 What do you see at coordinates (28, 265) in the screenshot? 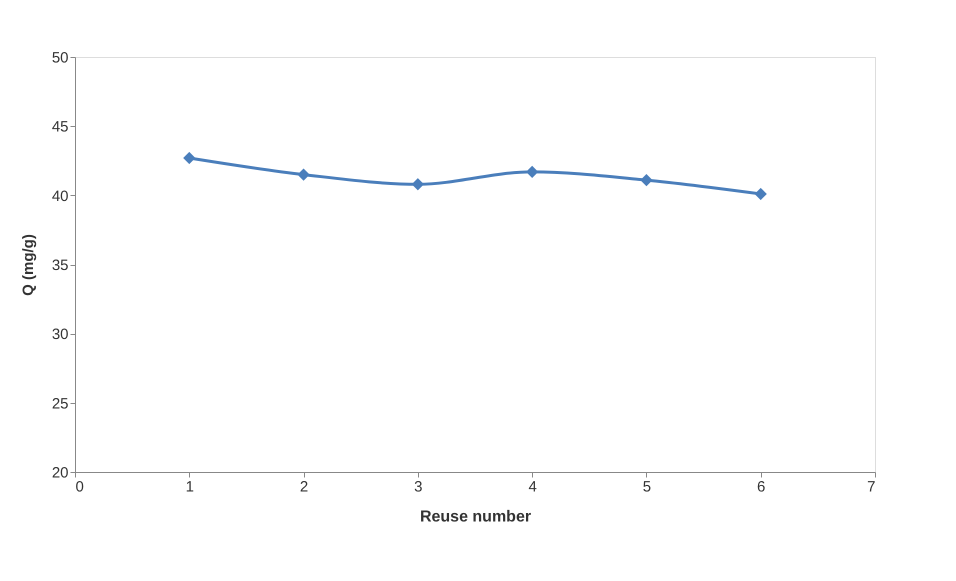
I see `y-axis-title: Q (mg/g)` at bounding box center [28, 265].